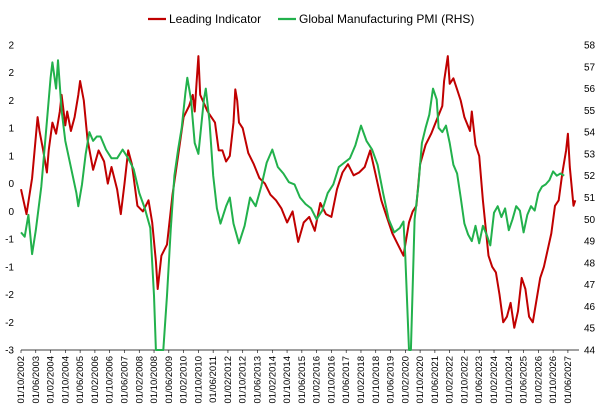  Describe the element at coordinates (590, 242) in the screenshot. I see `y-right-tick-label: 49` at that location.